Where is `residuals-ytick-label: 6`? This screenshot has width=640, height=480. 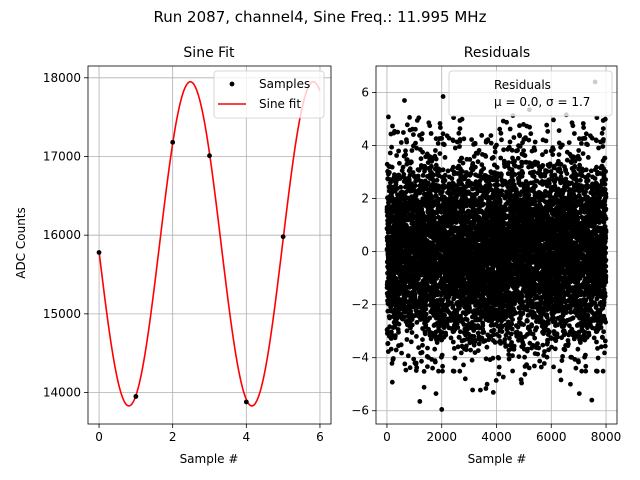
residuals-ytick-label: 6 is located at coordinates (365, 93).